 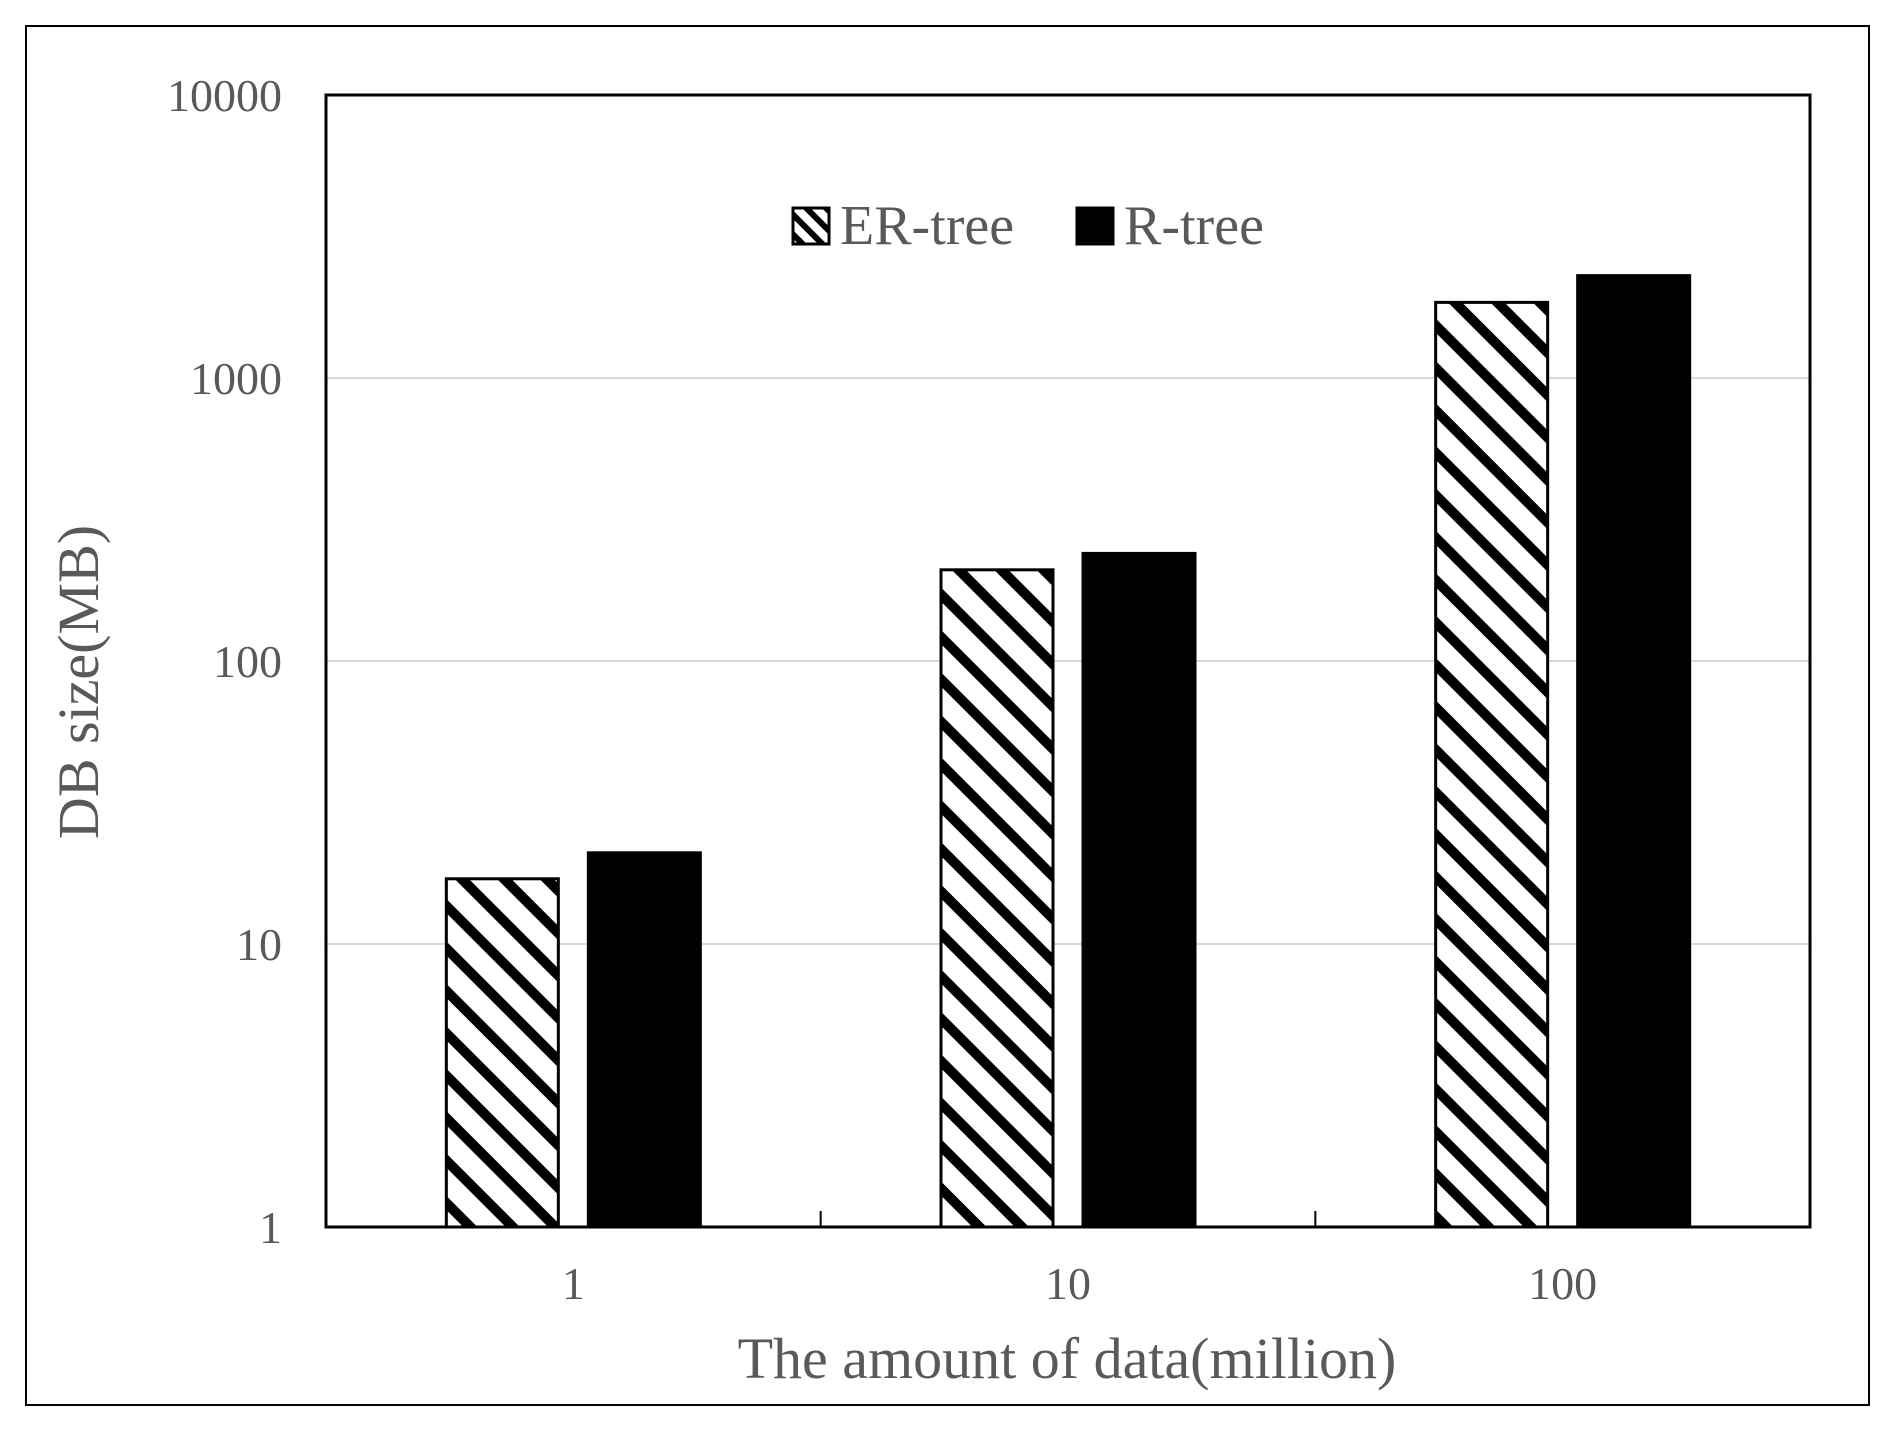 I want to click on legend-label-r-tree: R-tree, so click(x=1194, y=226).